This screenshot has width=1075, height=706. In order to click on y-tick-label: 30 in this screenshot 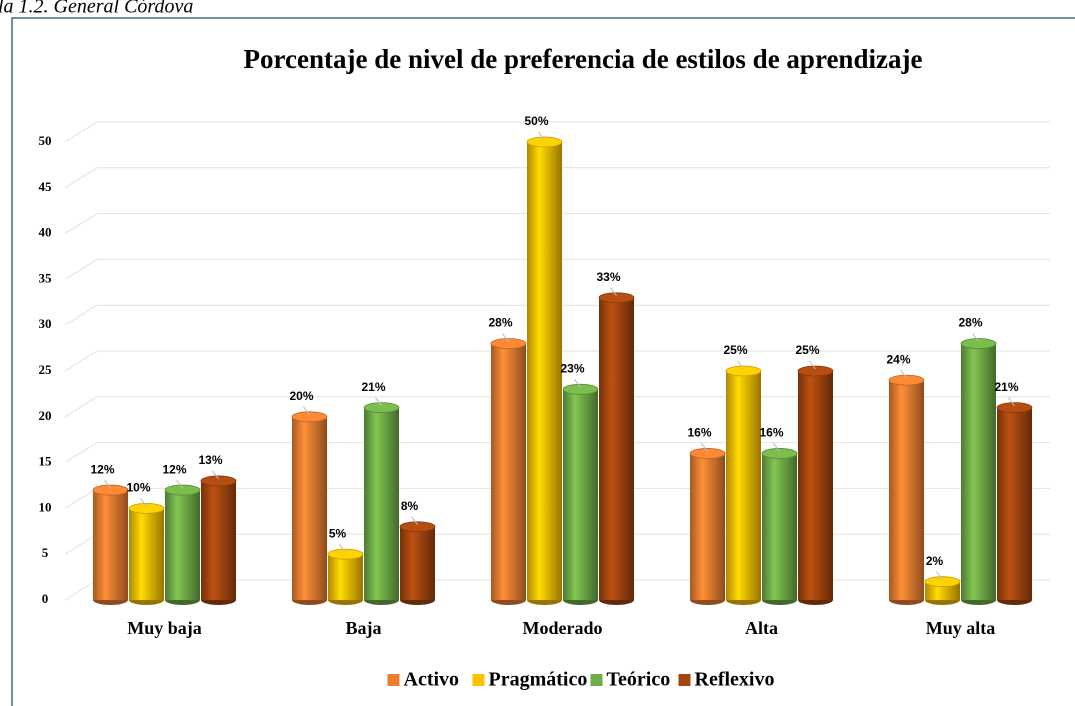, I will do `click(45, 323)`.